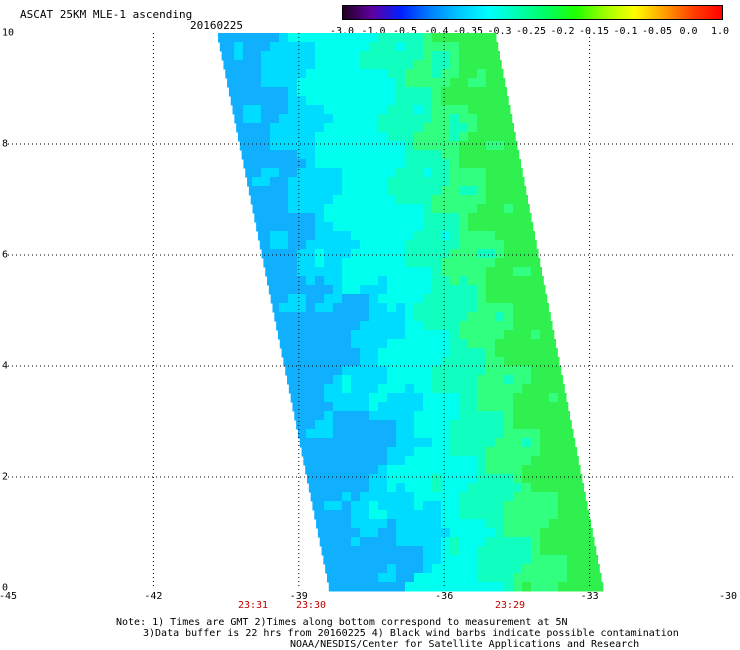 This screenshot has width=740, height=650. What do you see at coordinates (589, 596) in the screenshot?
I see `x-tick-label: -33` at bounding box center [589, 596].